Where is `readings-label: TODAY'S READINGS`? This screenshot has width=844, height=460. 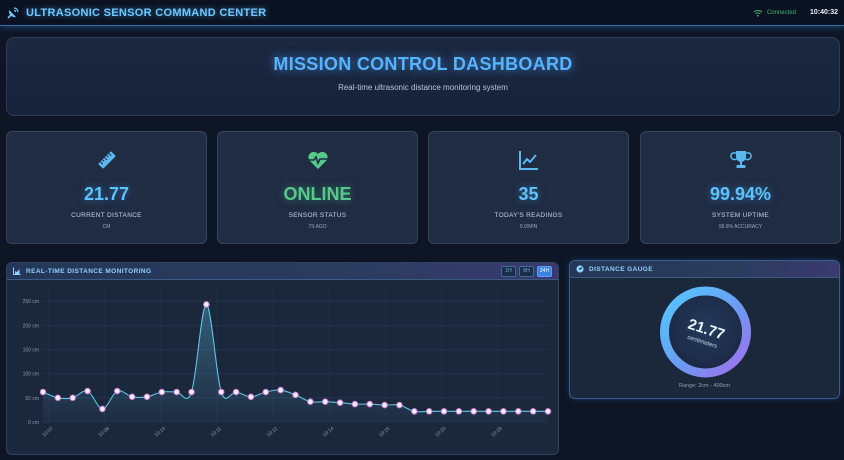 readings-label: TODAY'S READINGS is located at coordinates (528, 215).